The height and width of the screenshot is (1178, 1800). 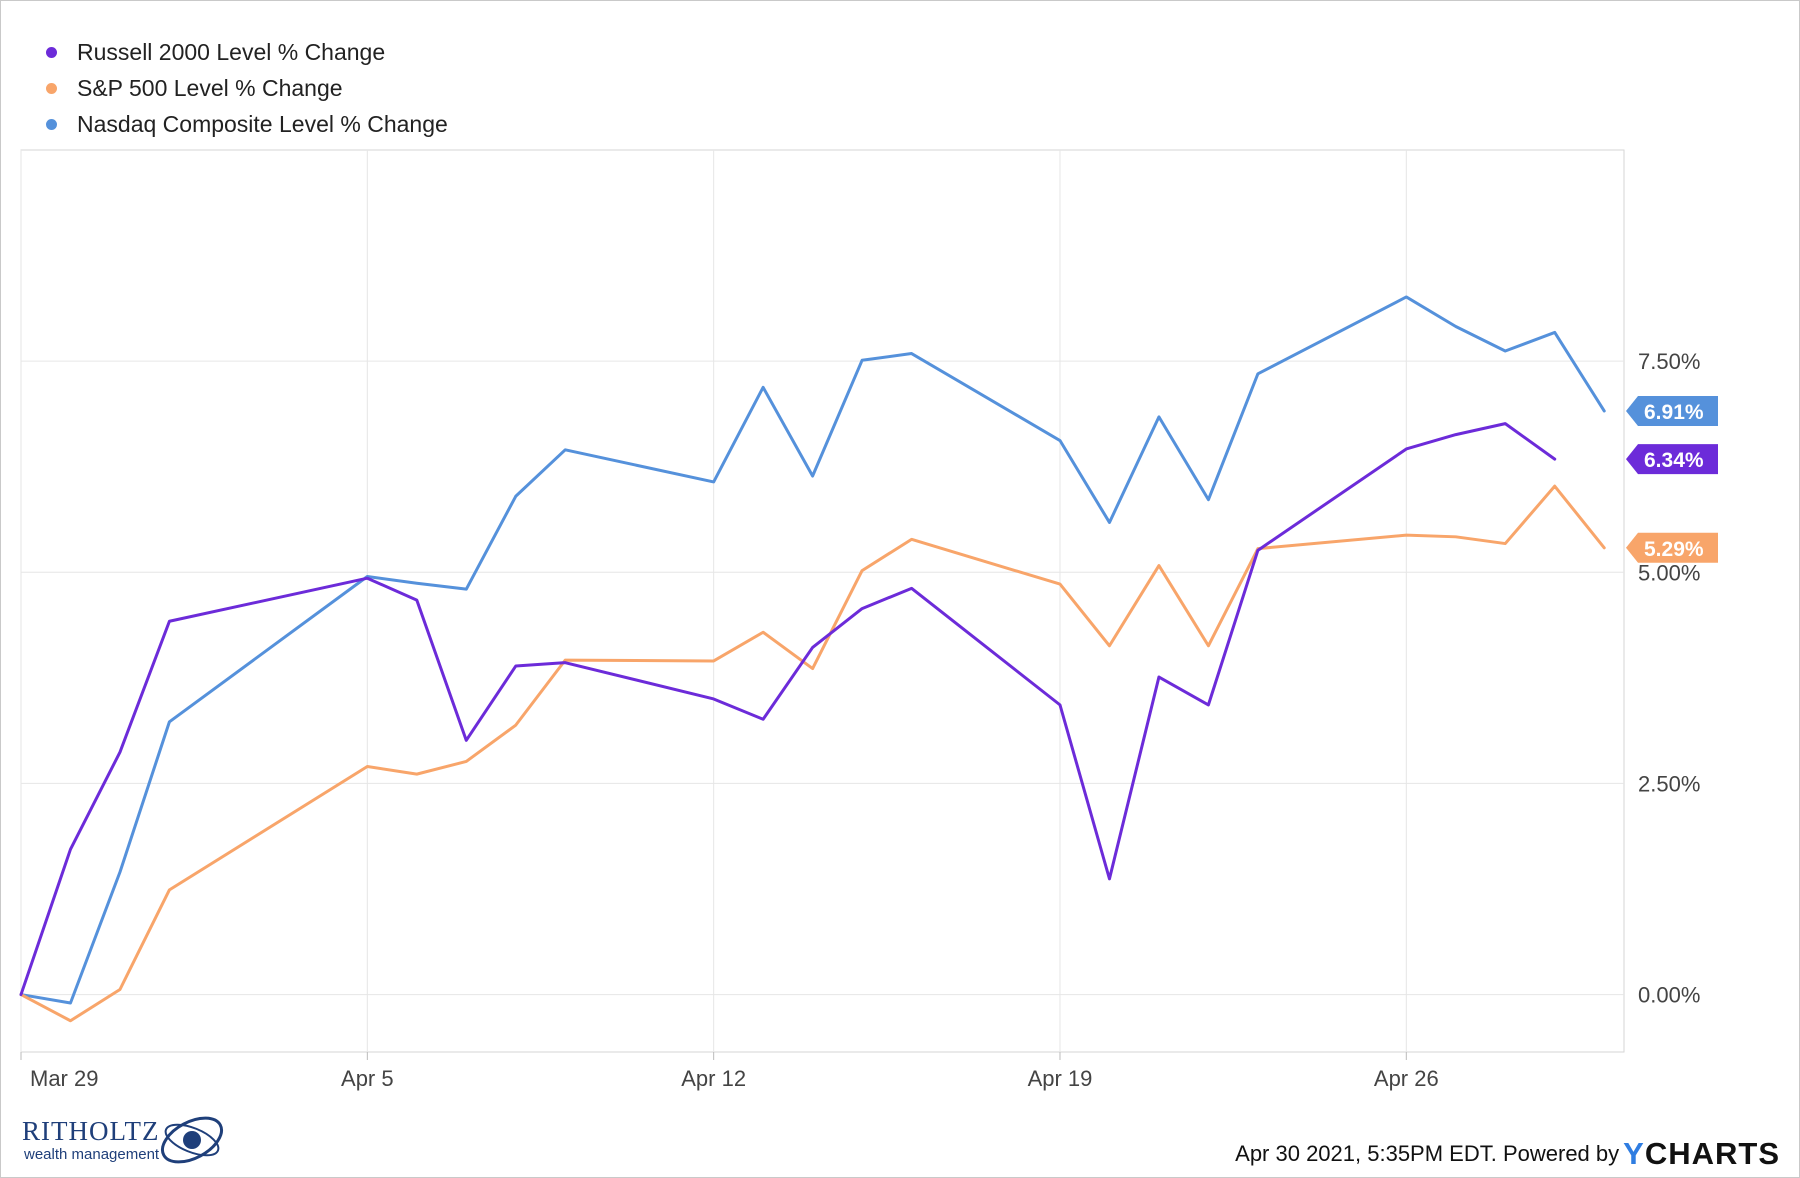 What do you see at coordinates (1669, 361) in the screenshot?
I see `y-tick-label: 7.50%` at bounding box center [1669, 361].